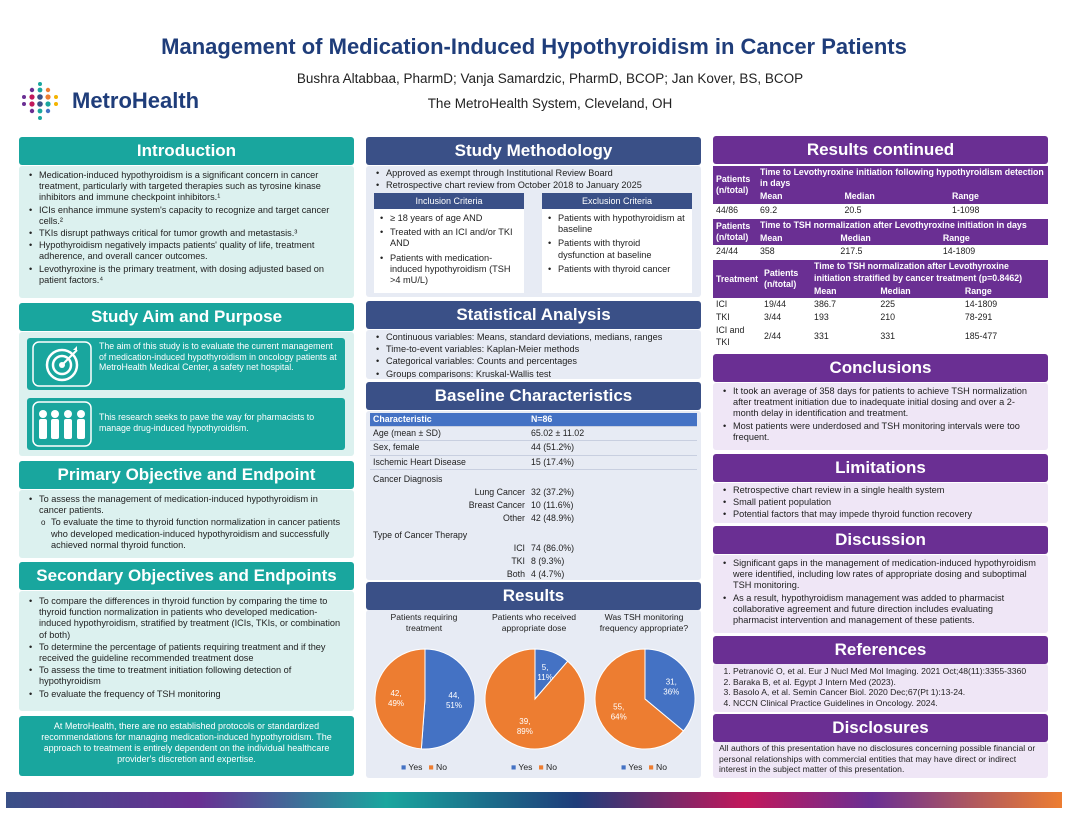  I want to click on table-cell: 2/44, so click(773, 336).